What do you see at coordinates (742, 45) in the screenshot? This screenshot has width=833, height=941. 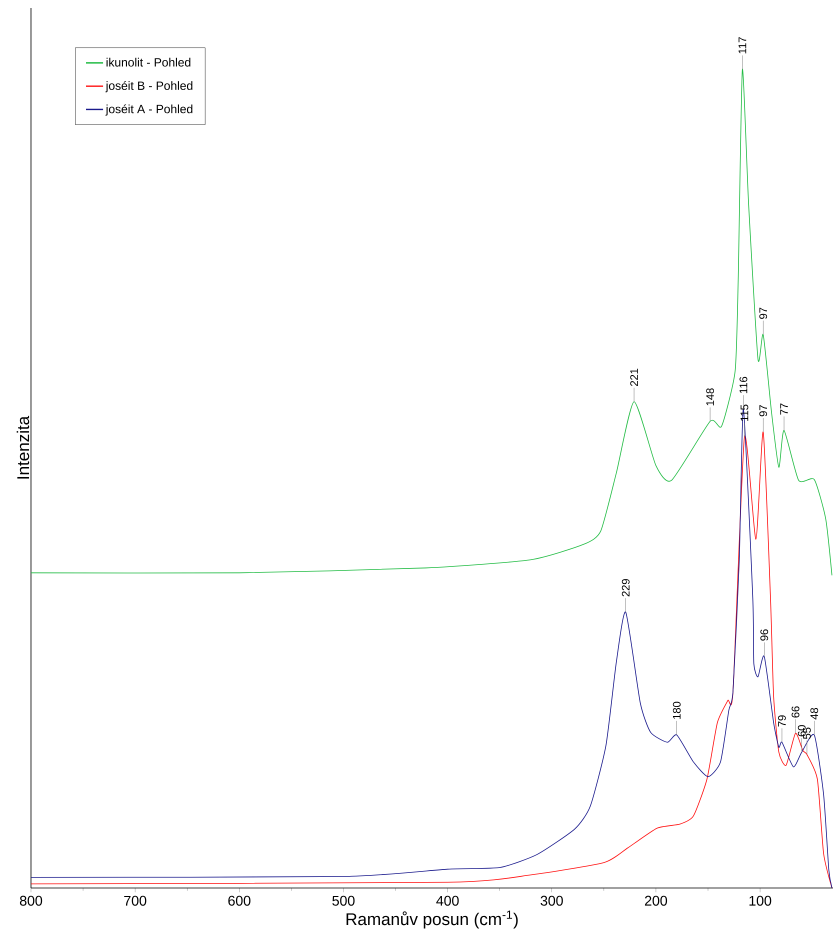 I see `annotation: 117` at bounding box center [742, 45].